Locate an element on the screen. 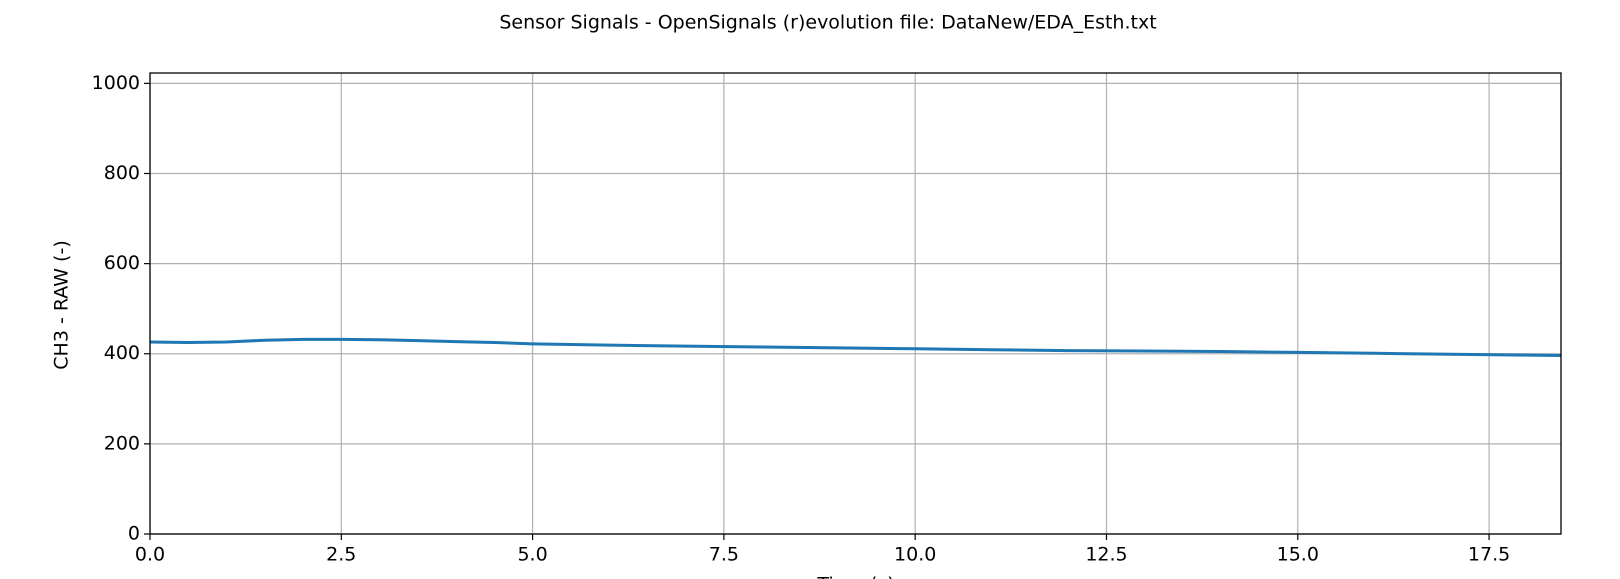 This screenshot has width=1620, height=579. x-tick-label: 10.0 is located at coordinates (915, 555).